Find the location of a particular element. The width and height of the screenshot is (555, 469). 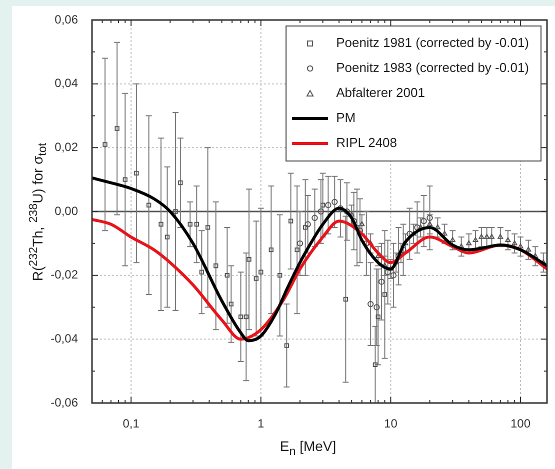

x-axis-title: E$_{n}$ [MeV] is located at coordinates (308, 448).